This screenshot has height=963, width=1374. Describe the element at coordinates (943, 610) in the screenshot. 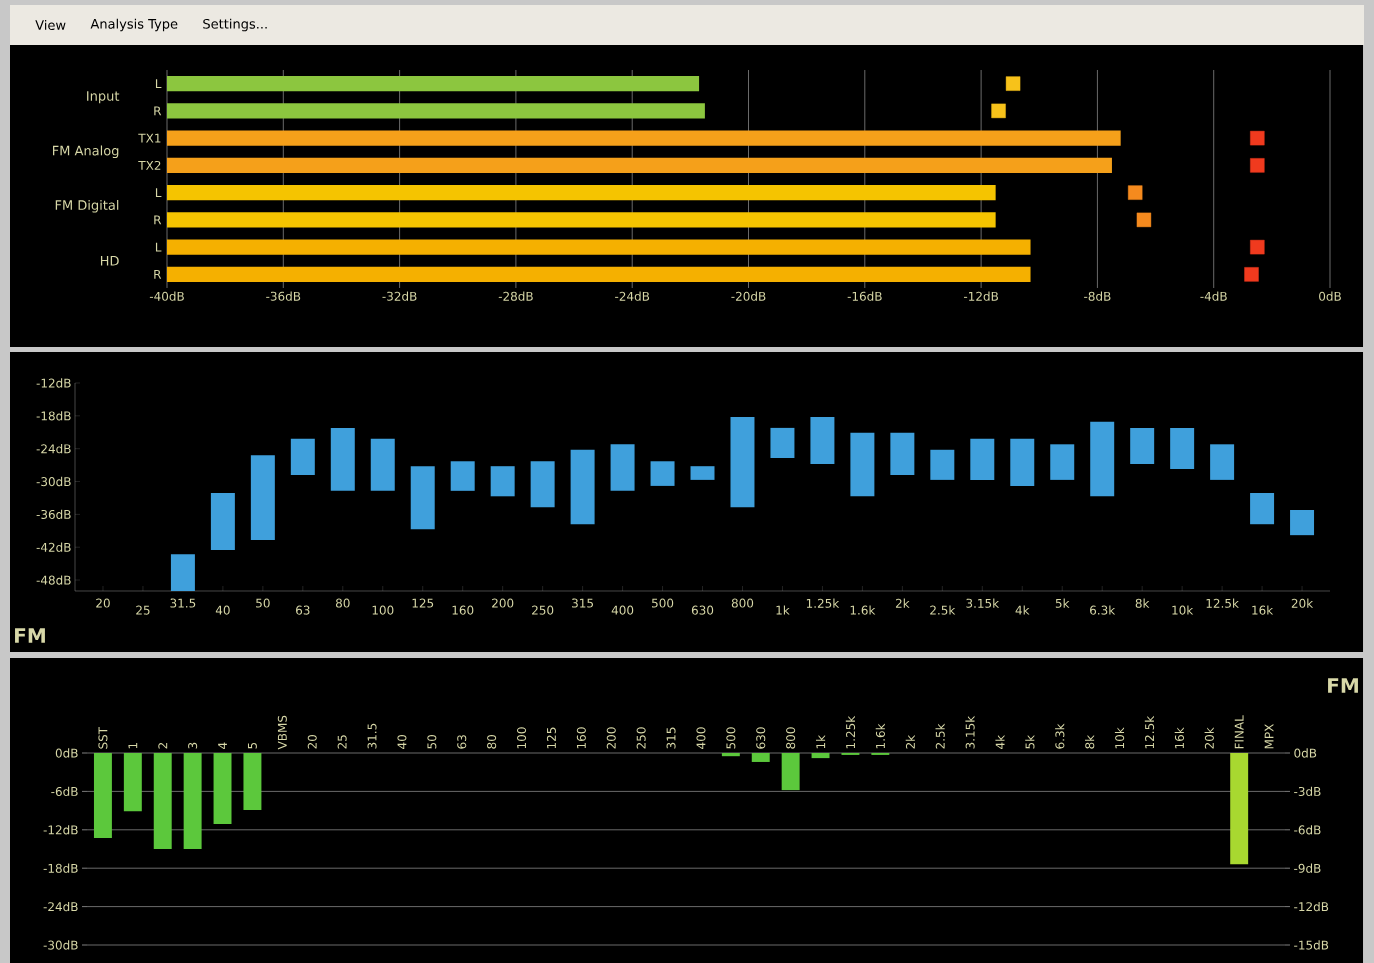

I see `x-tick-label: 2.5k` at that location.